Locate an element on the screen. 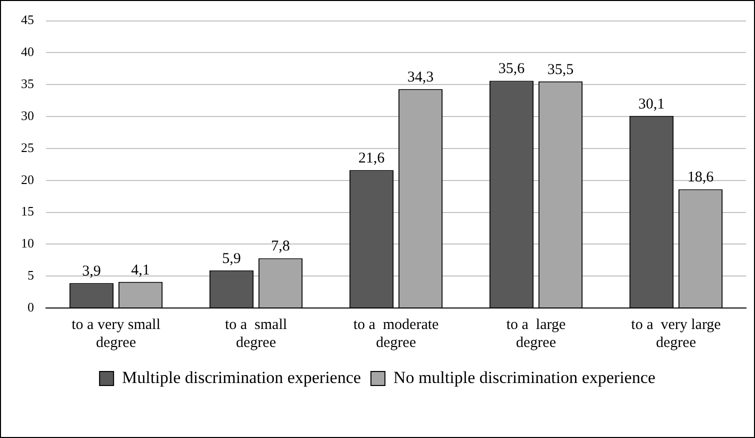 This screenshot has width=755, height=438. x-tick-label: to a moderate degree is located at coordinates (396, 333).